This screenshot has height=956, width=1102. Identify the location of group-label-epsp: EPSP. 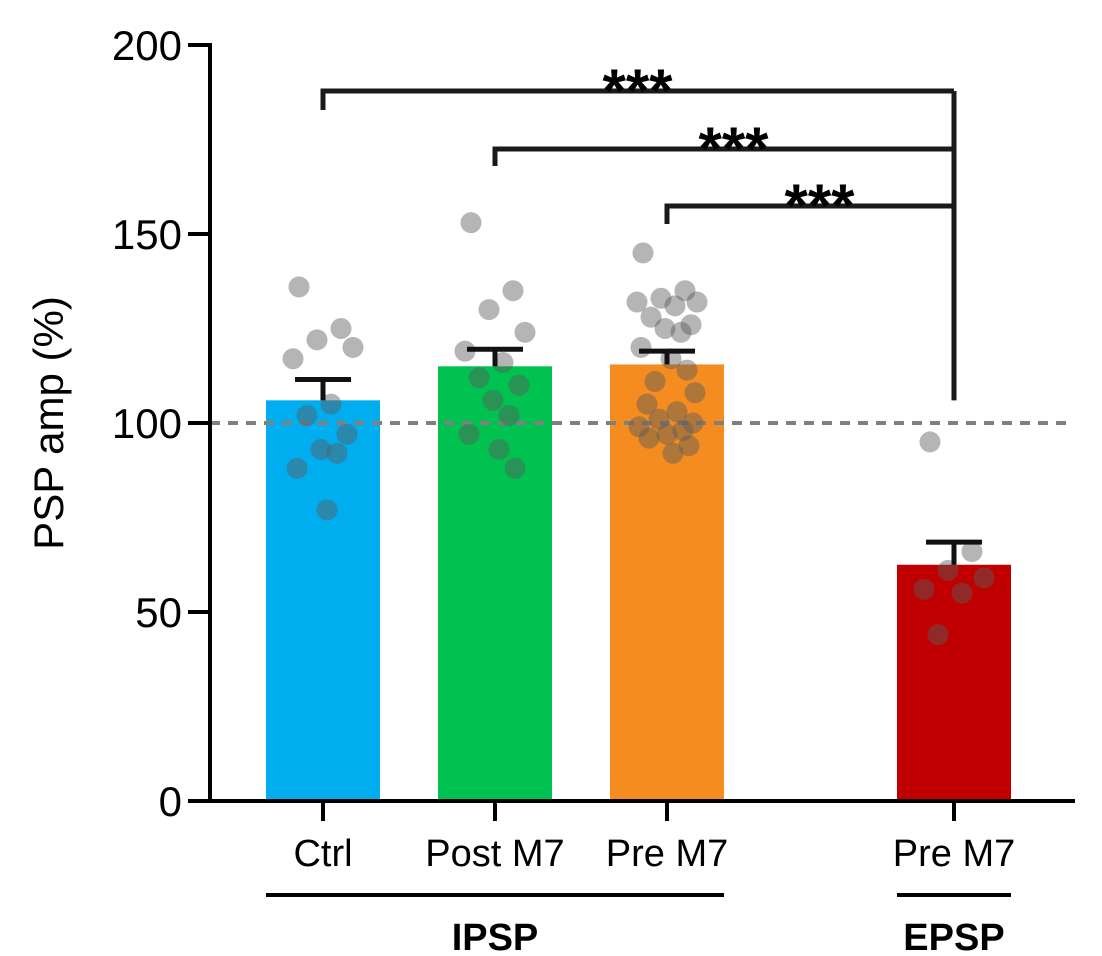
(953, 936).